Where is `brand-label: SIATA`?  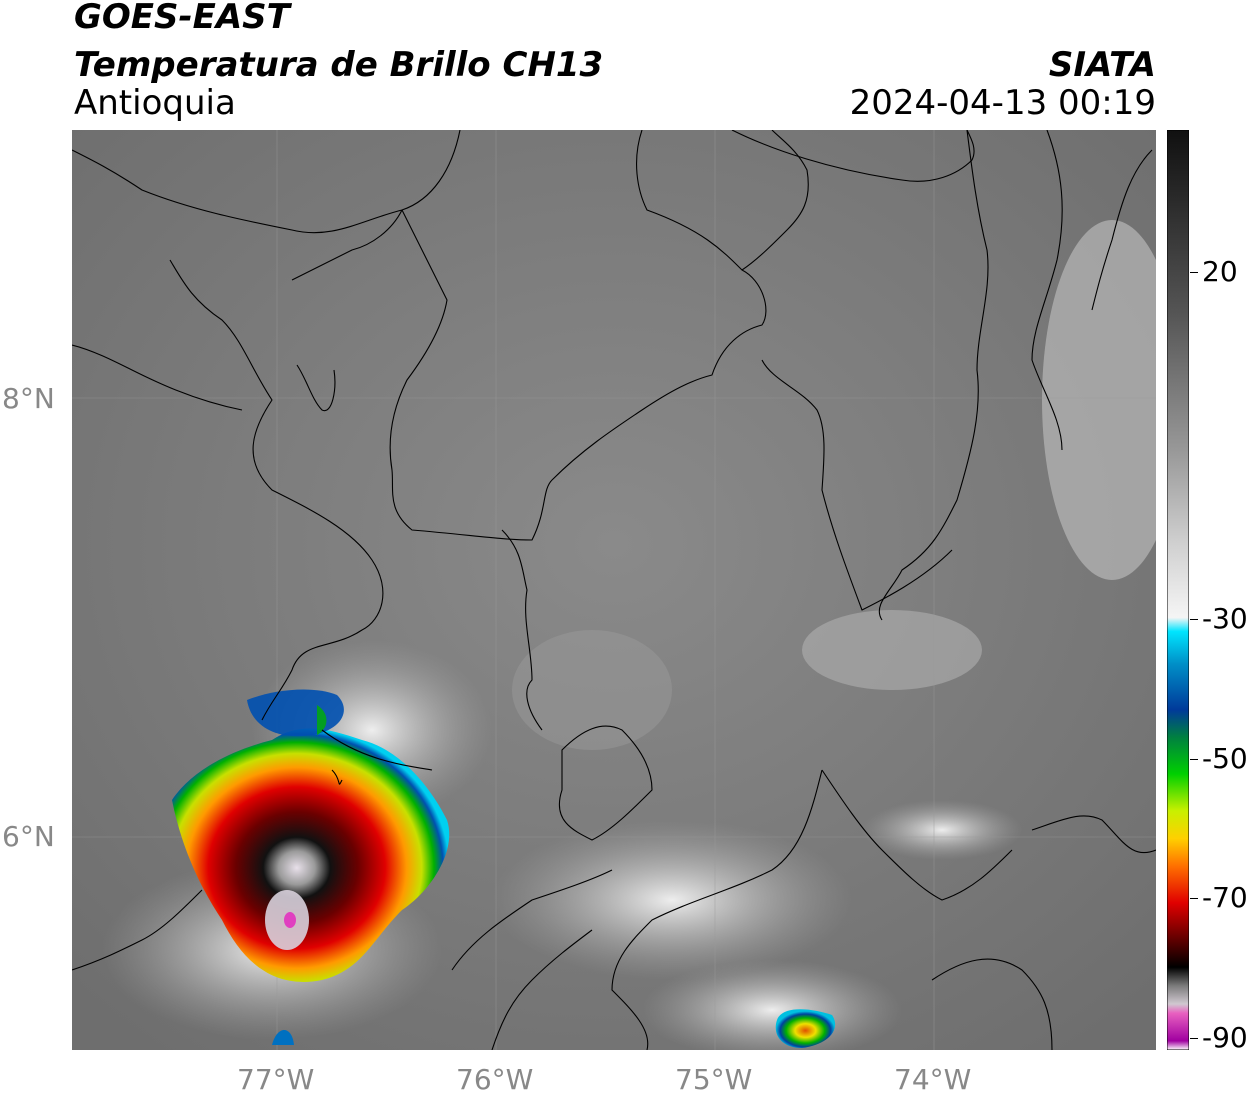
brand-label: SIATA is located at coordinates (1102, 65).